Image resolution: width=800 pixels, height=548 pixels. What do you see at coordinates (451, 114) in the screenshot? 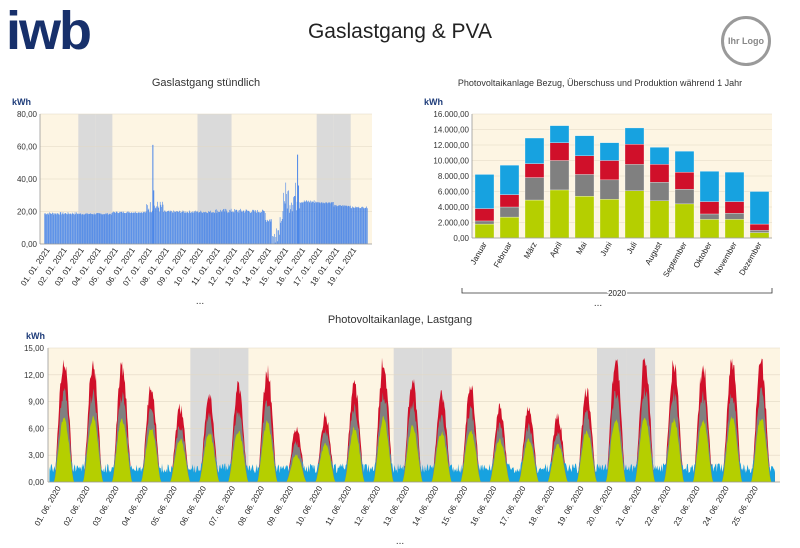
I see `y-tick-label: 16.000,00` at bounding box center [451, 114].